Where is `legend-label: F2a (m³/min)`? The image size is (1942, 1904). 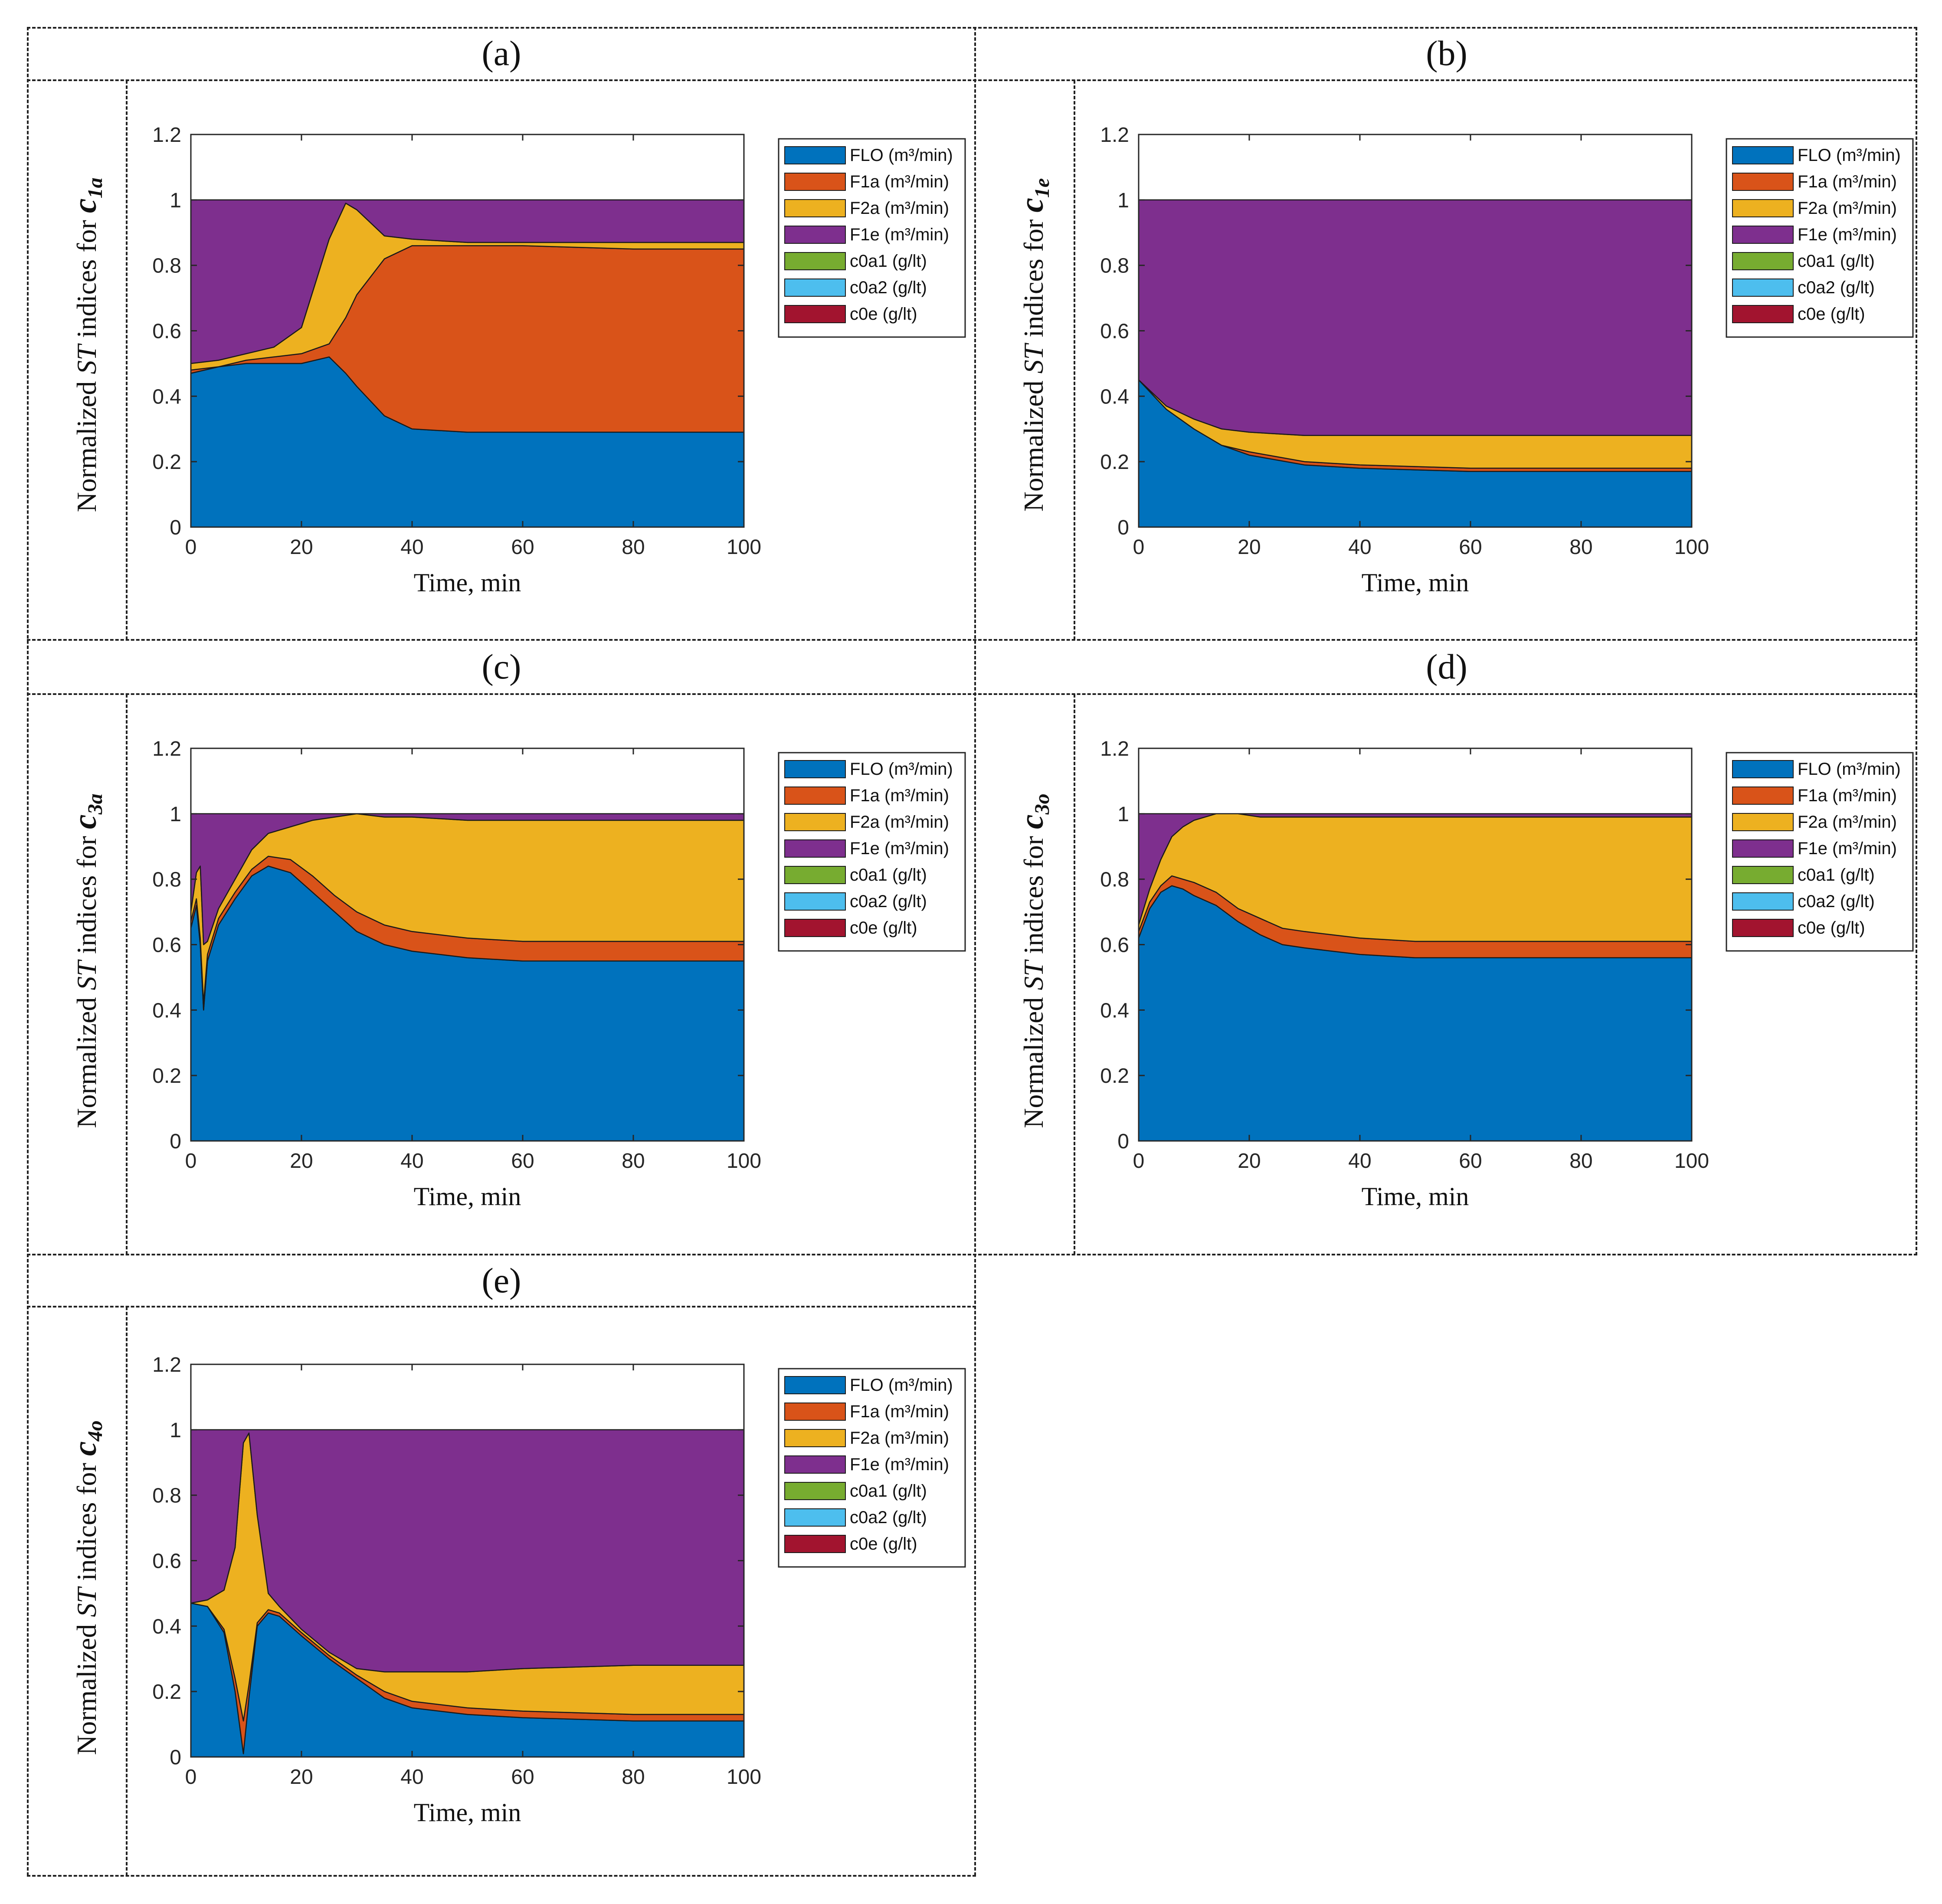
legend-label: F2a (m³/min) is located at coordinates (1847, 209).